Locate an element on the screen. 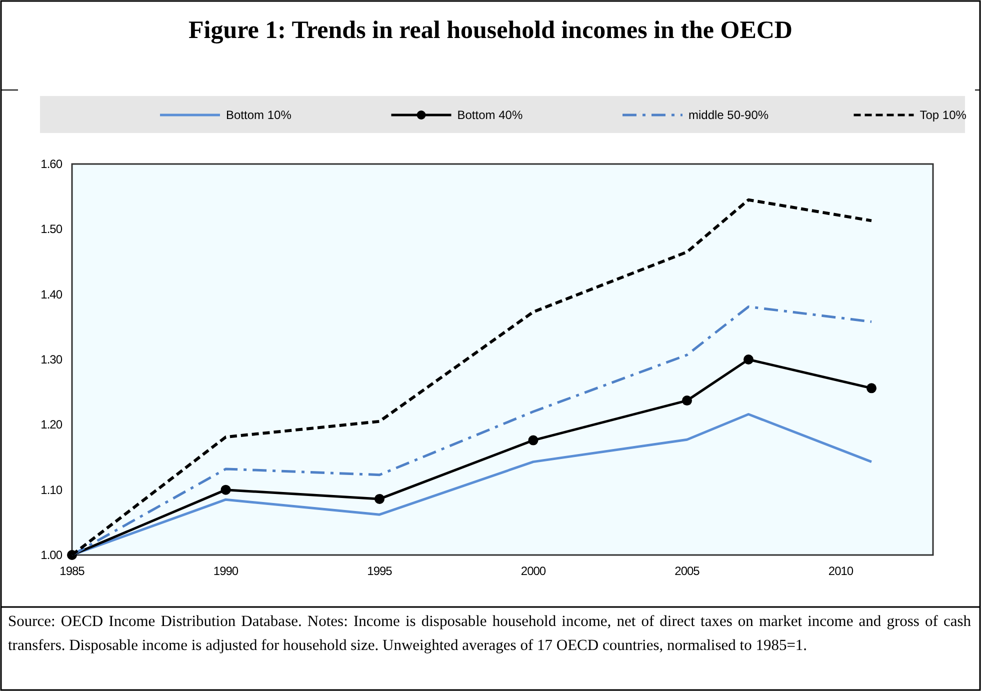 This screenshot has width=981, height=691. y-tick-label: 1.30 is located at coordinates (51, 359).